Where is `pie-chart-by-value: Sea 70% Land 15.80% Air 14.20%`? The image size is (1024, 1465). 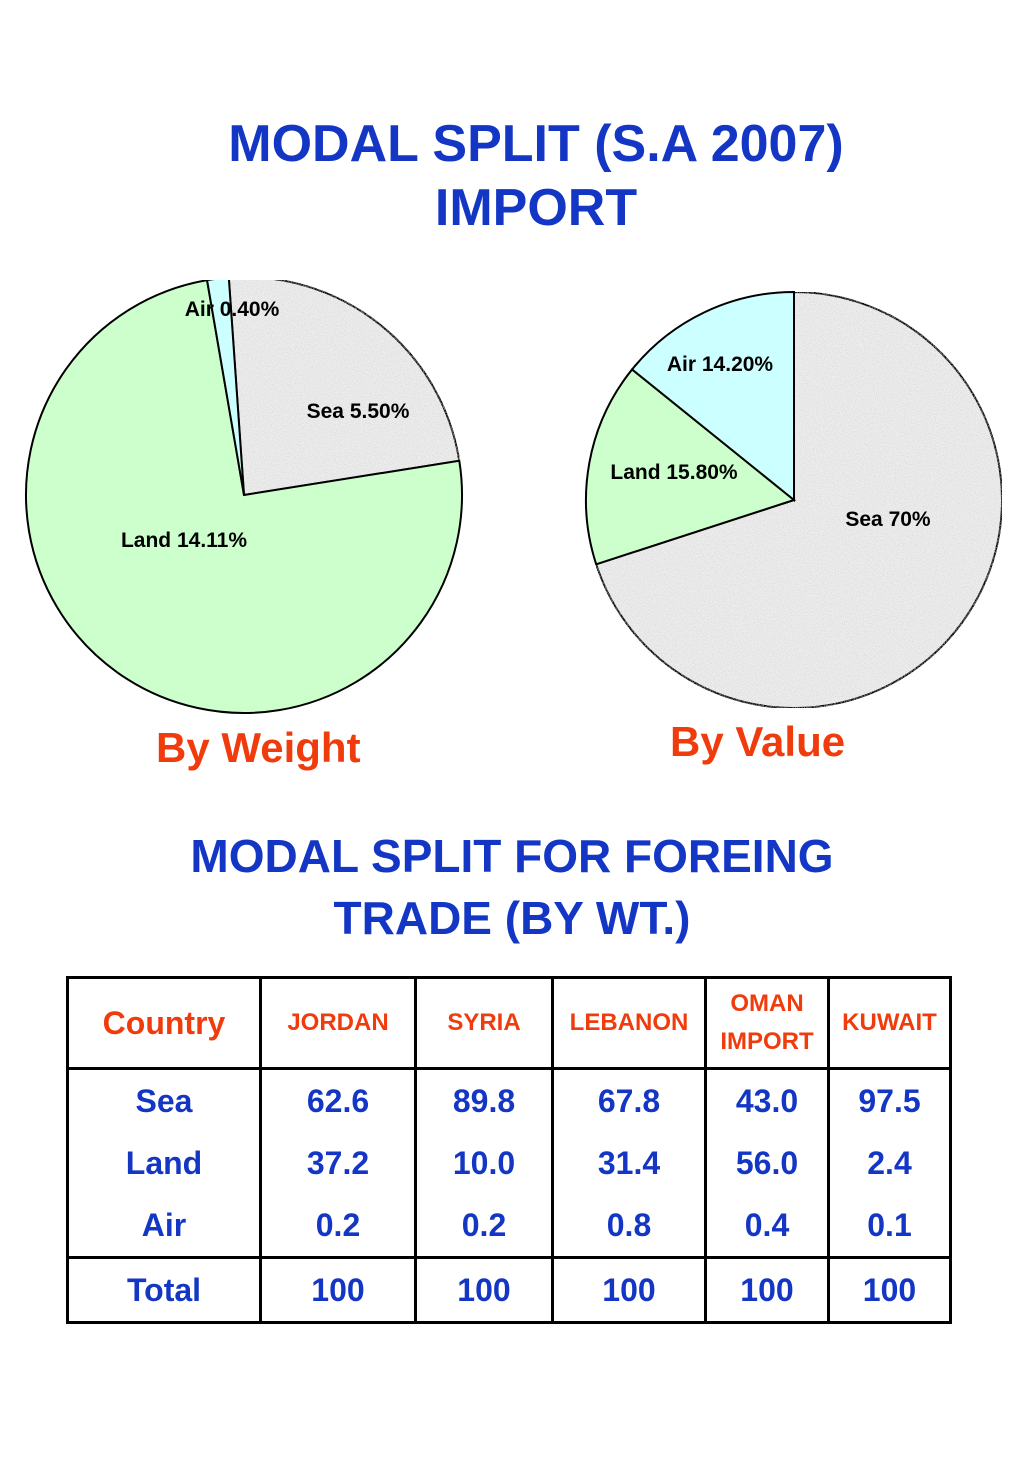
pie-chart-by-value: Sea 70% Land 15.80% Air 14.20% is located at coordinates (794, 499).